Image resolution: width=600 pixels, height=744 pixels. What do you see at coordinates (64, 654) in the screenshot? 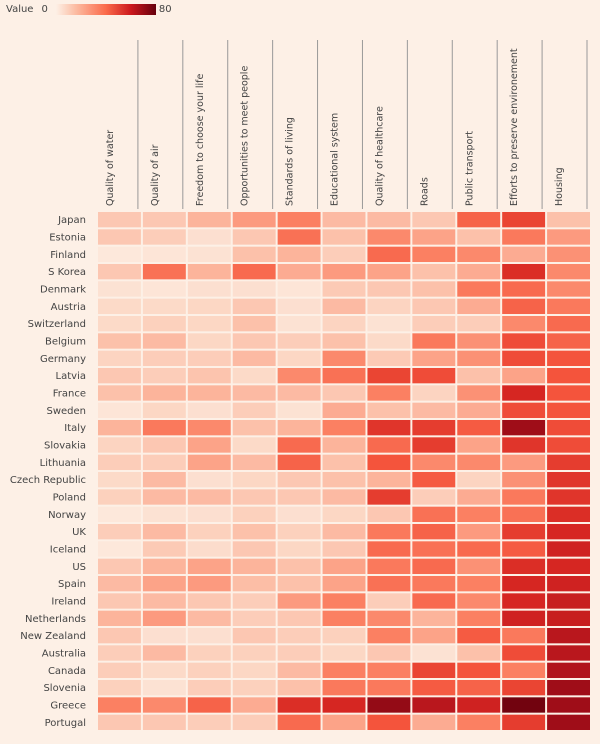
I see `row-label: Australia` at bounding box center [64, 654].